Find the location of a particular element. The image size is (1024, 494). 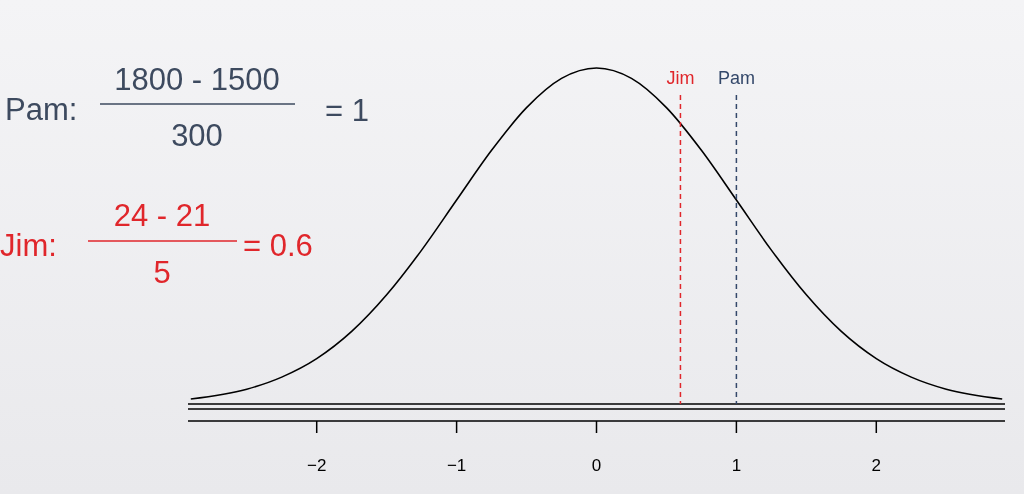

x-tick-label: 0 is located at coordinates (596, 465).